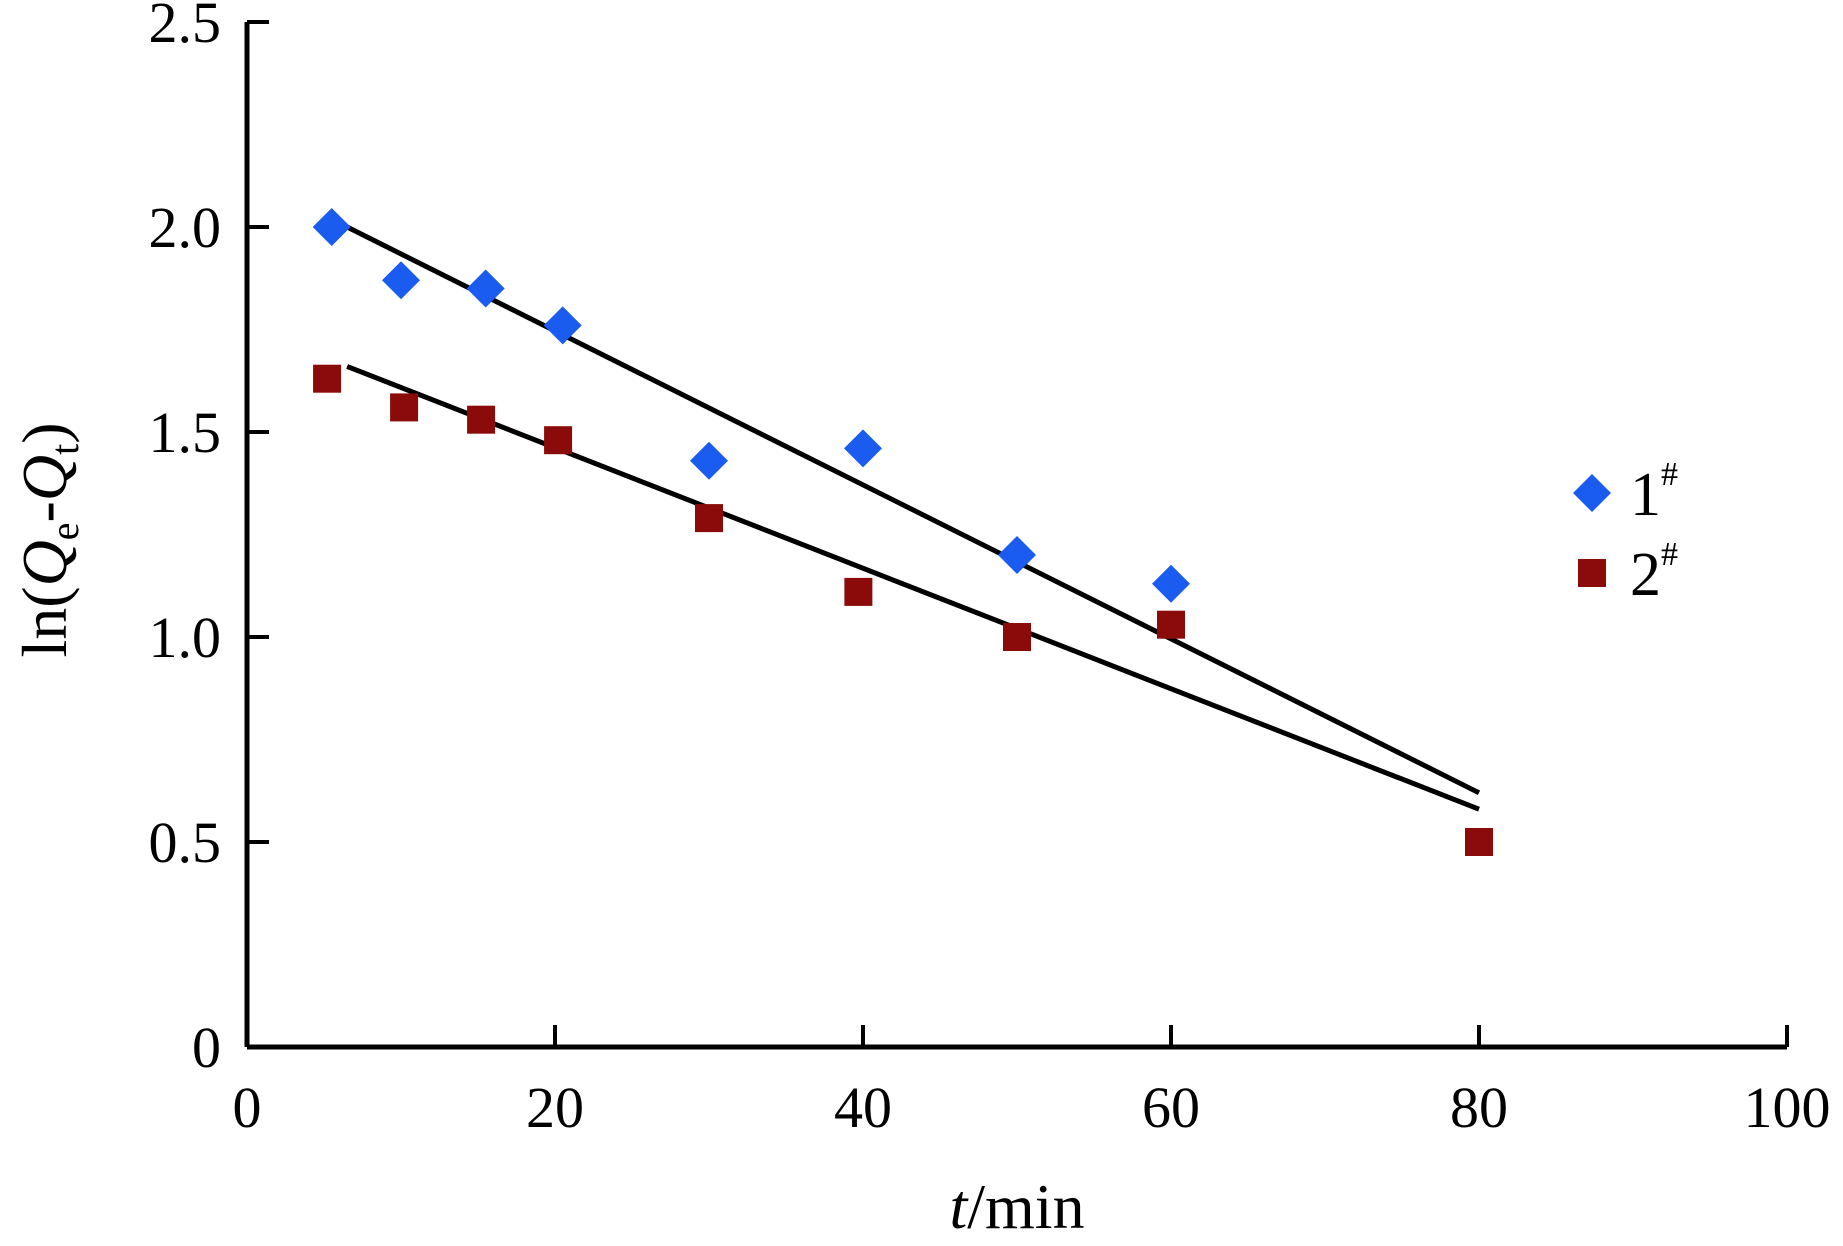  I want to click on x-tick-label: 80, so click(1479, 1107).